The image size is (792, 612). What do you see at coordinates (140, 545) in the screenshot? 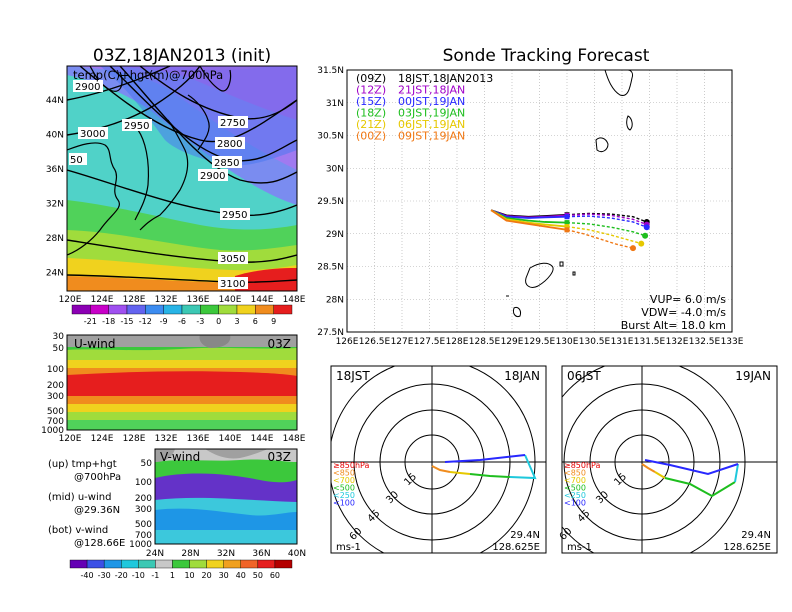
I see `pressure-tick-label: 1000` at bounding box center [140, 545].